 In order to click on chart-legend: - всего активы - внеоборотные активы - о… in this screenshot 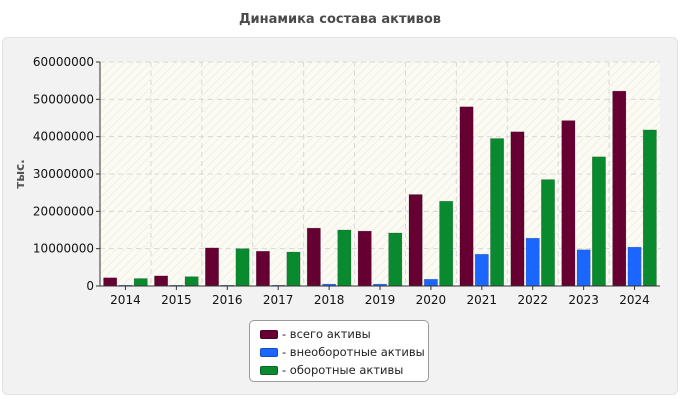, I will do `click(339, 351)`.